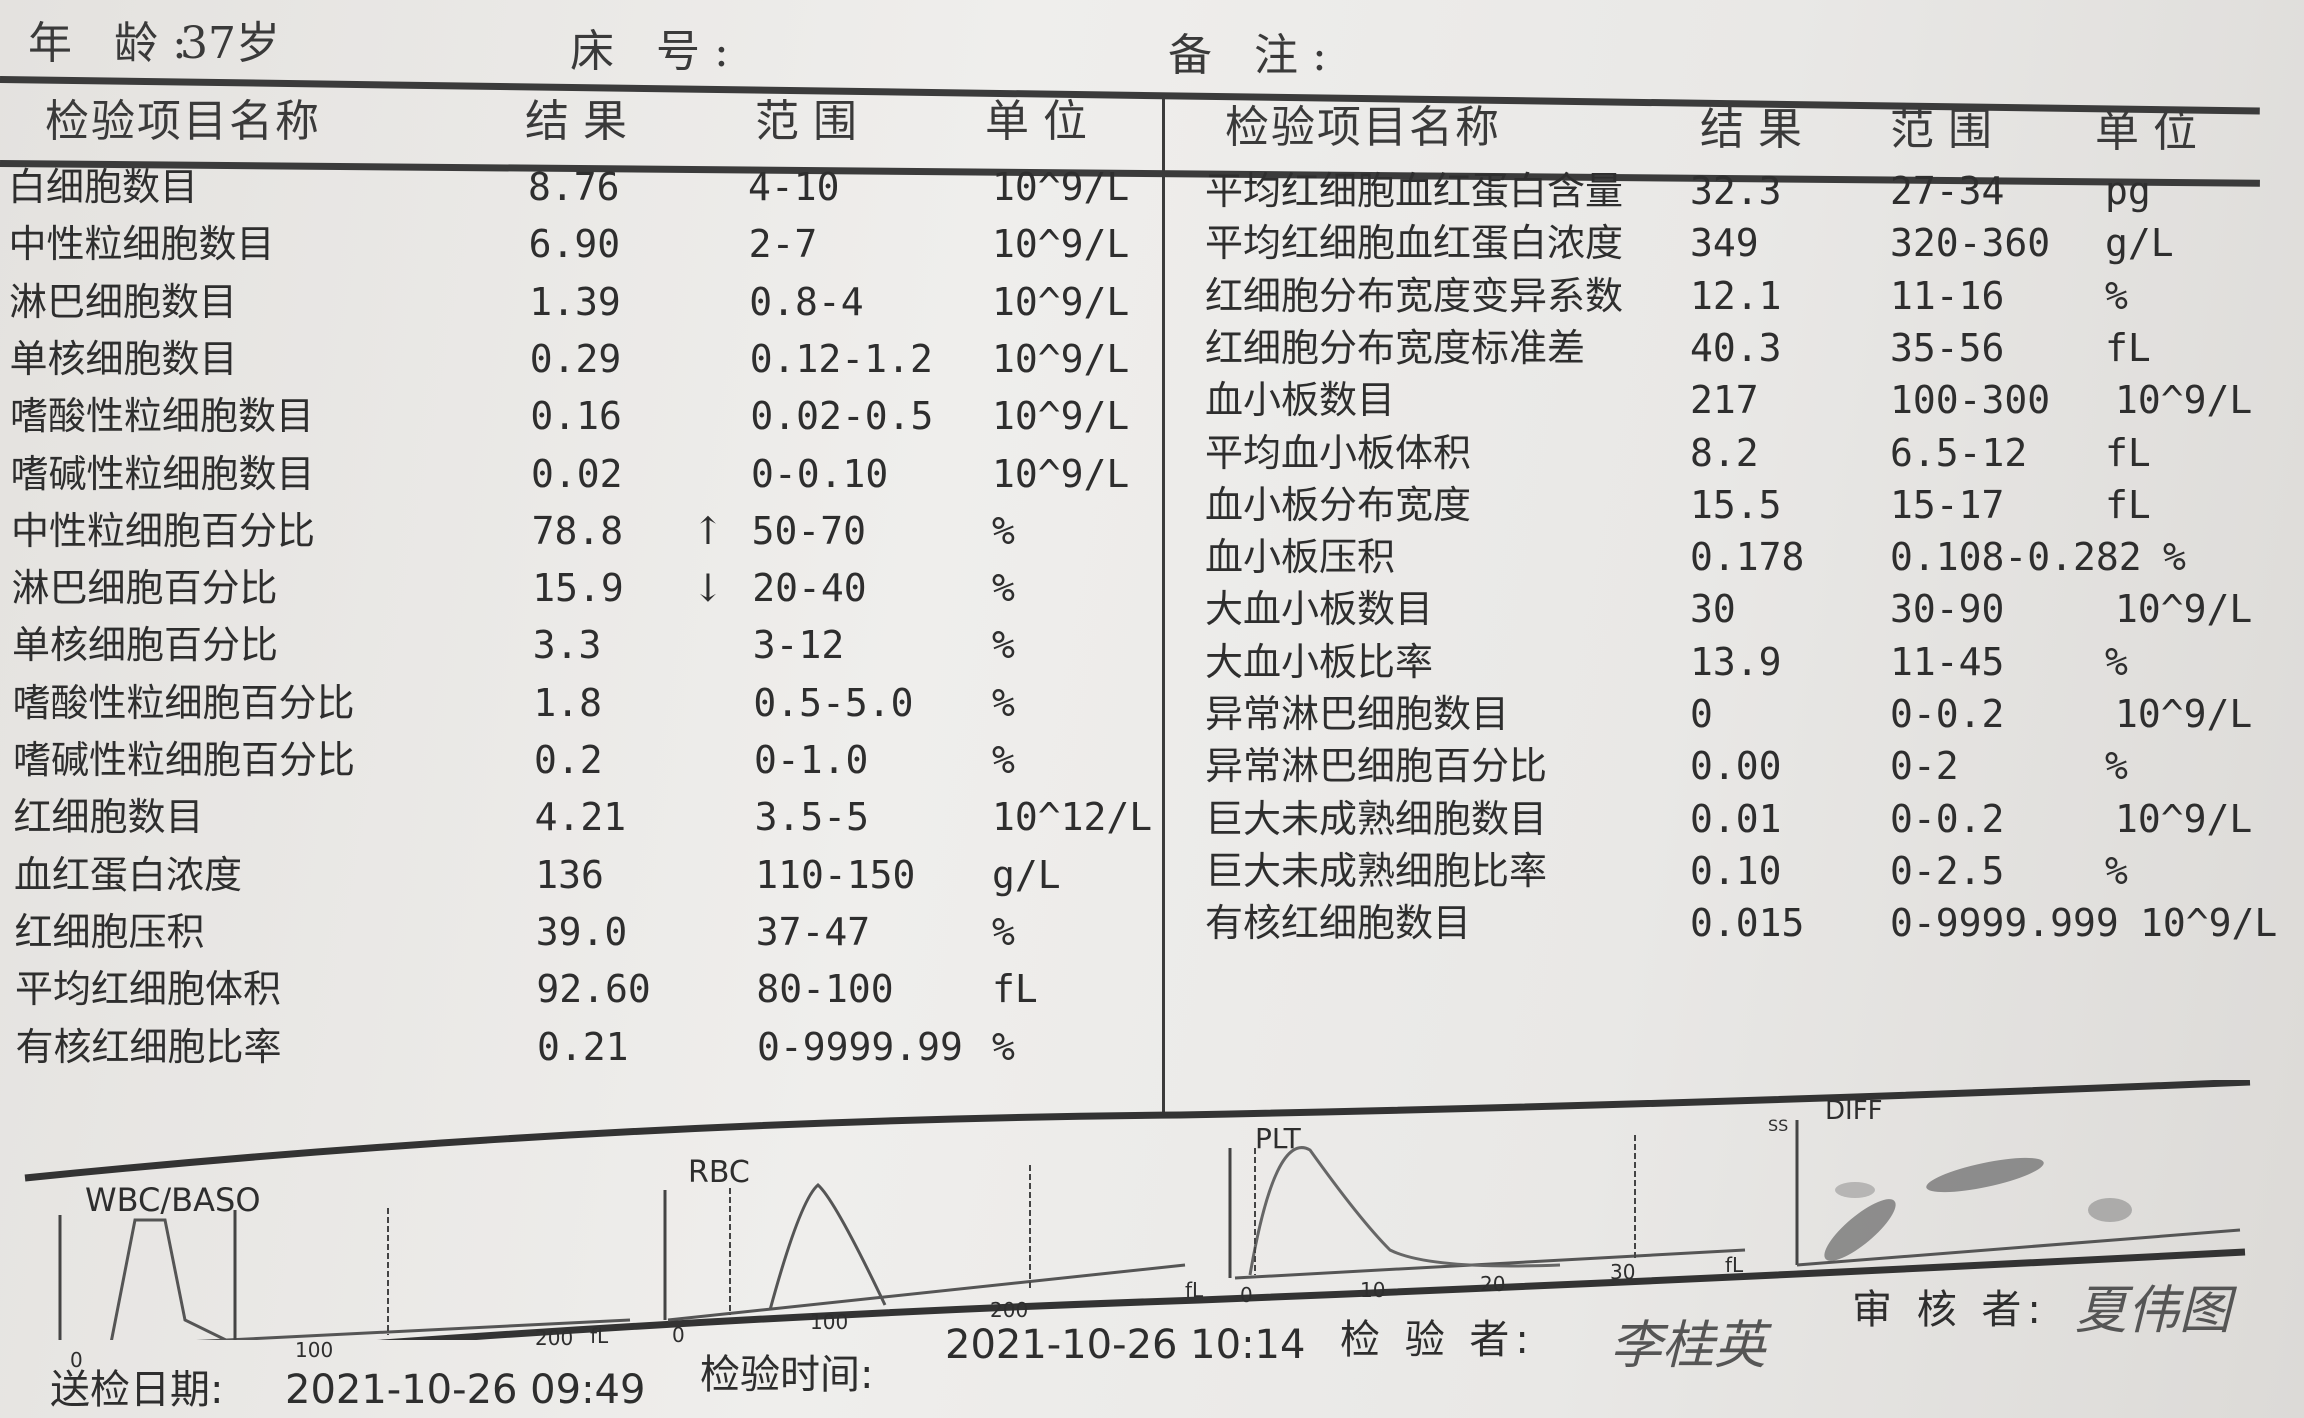 This screenshot has height=1418, width=2304. What do you see at coordinates (678, 1335) in the screenshot?
I see `rbc-tick-0: 0` at bounding box center [678, 1335].